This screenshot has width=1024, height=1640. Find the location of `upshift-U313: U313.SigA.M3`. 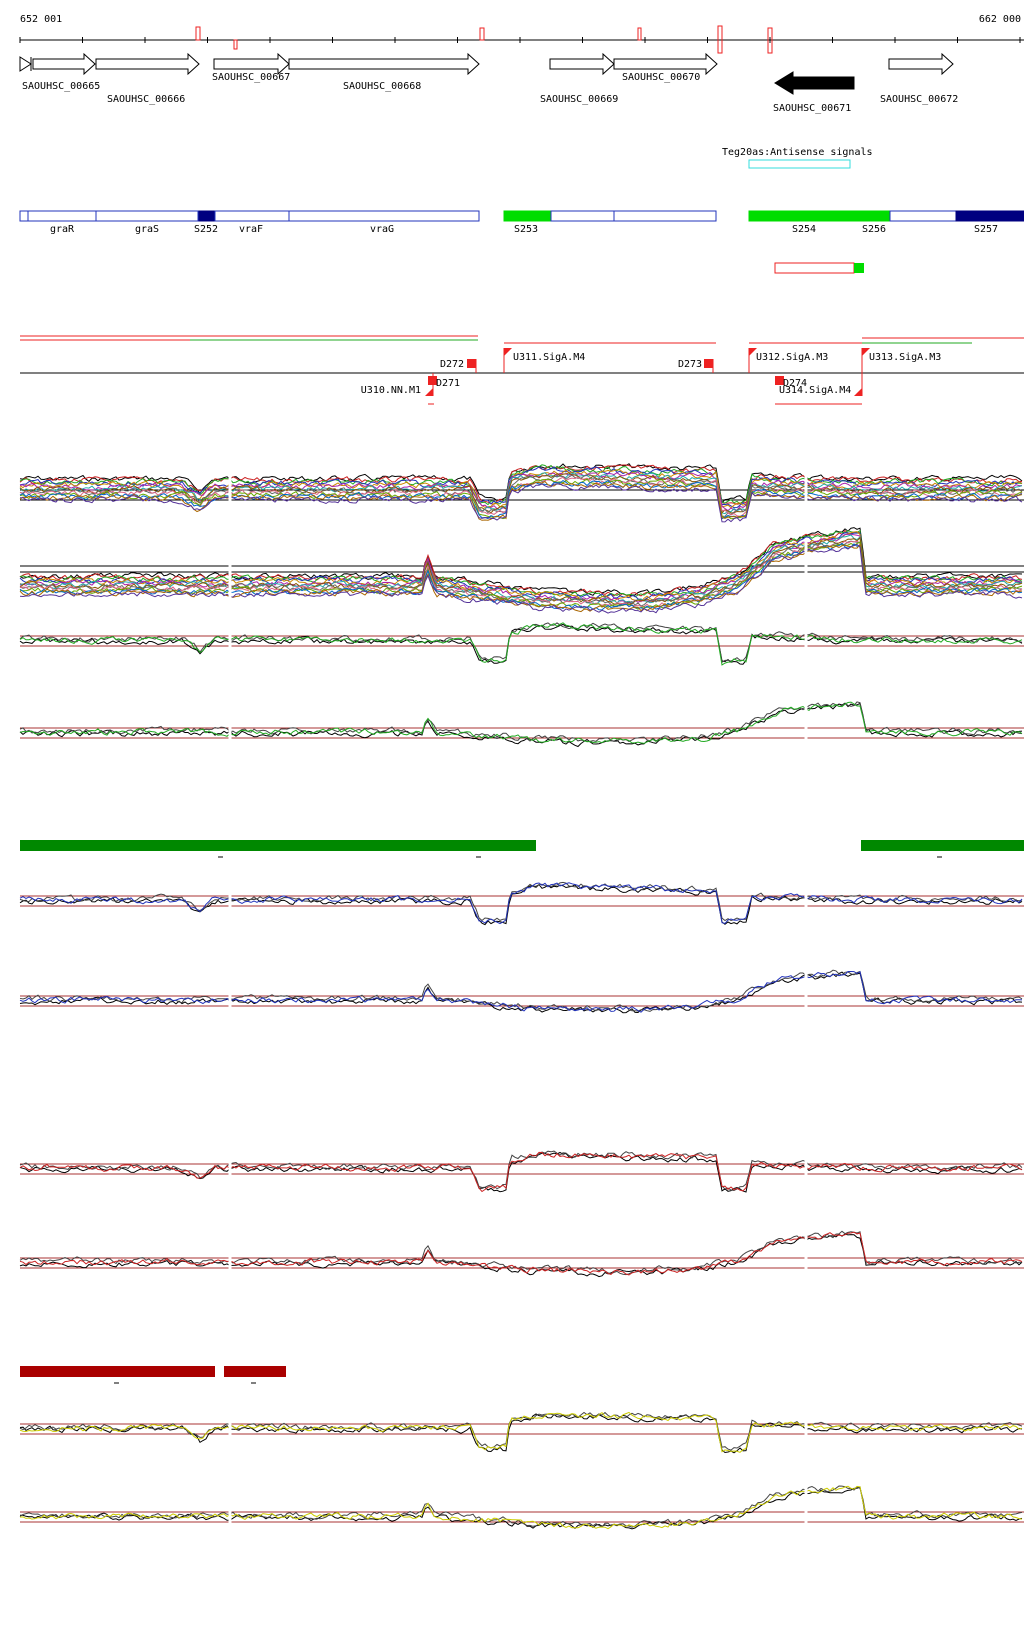

upshift-U313: U313.SigA.M3 is located at coordinates (901, 360).